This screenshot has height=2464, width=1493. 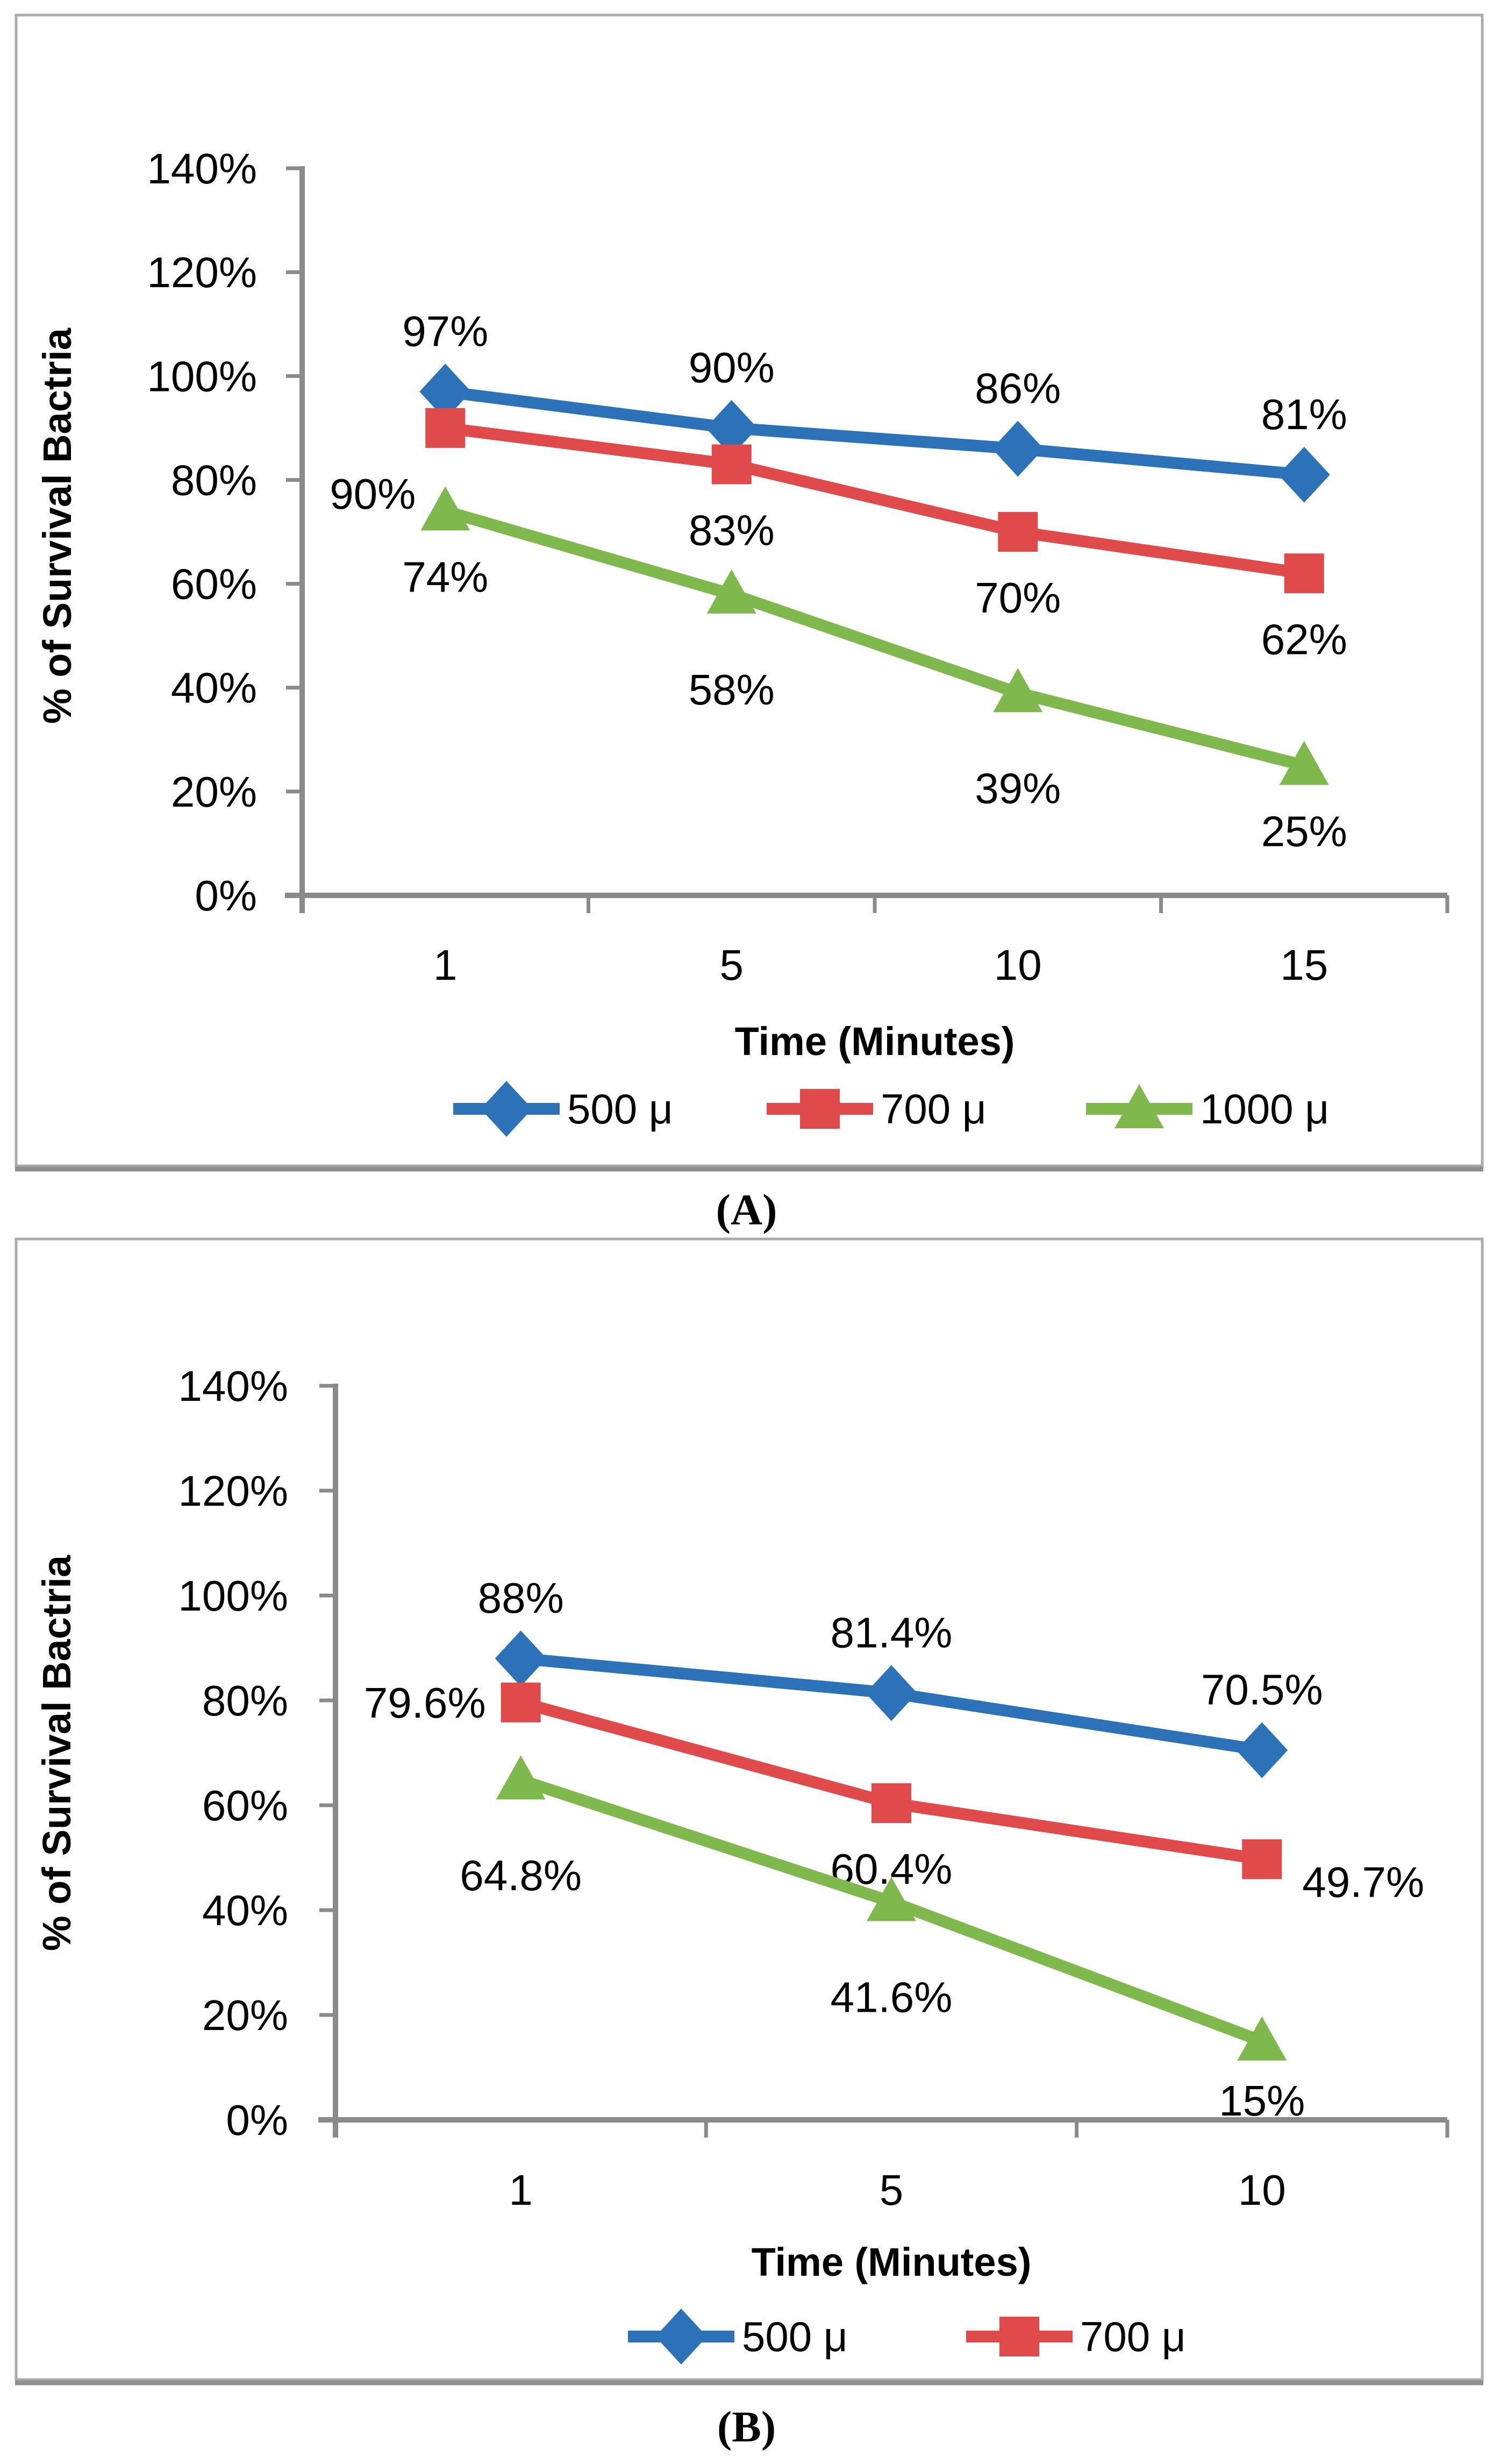 I want to click on legend-marker-triangle, so click(x=1139, y=1106).